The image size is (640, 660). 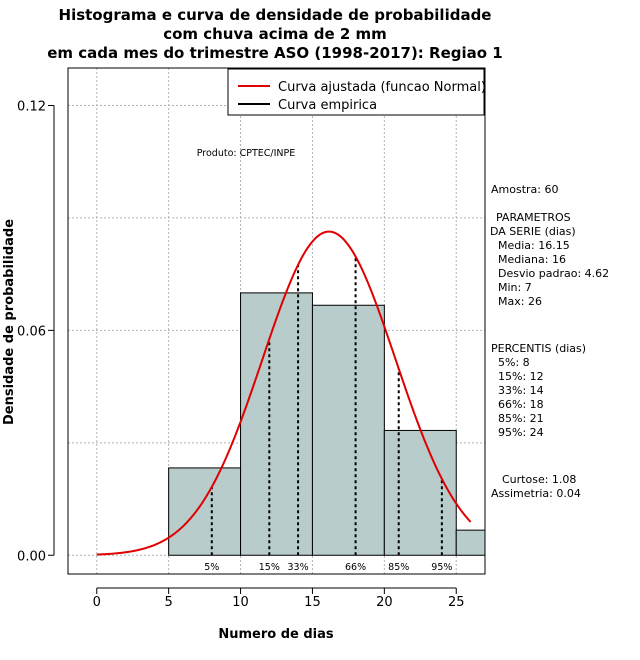 What do you see at coordinates (312, 602) in the screenshot?
I see `x-tick-label-3: 15` at bounding box center [312, 602].